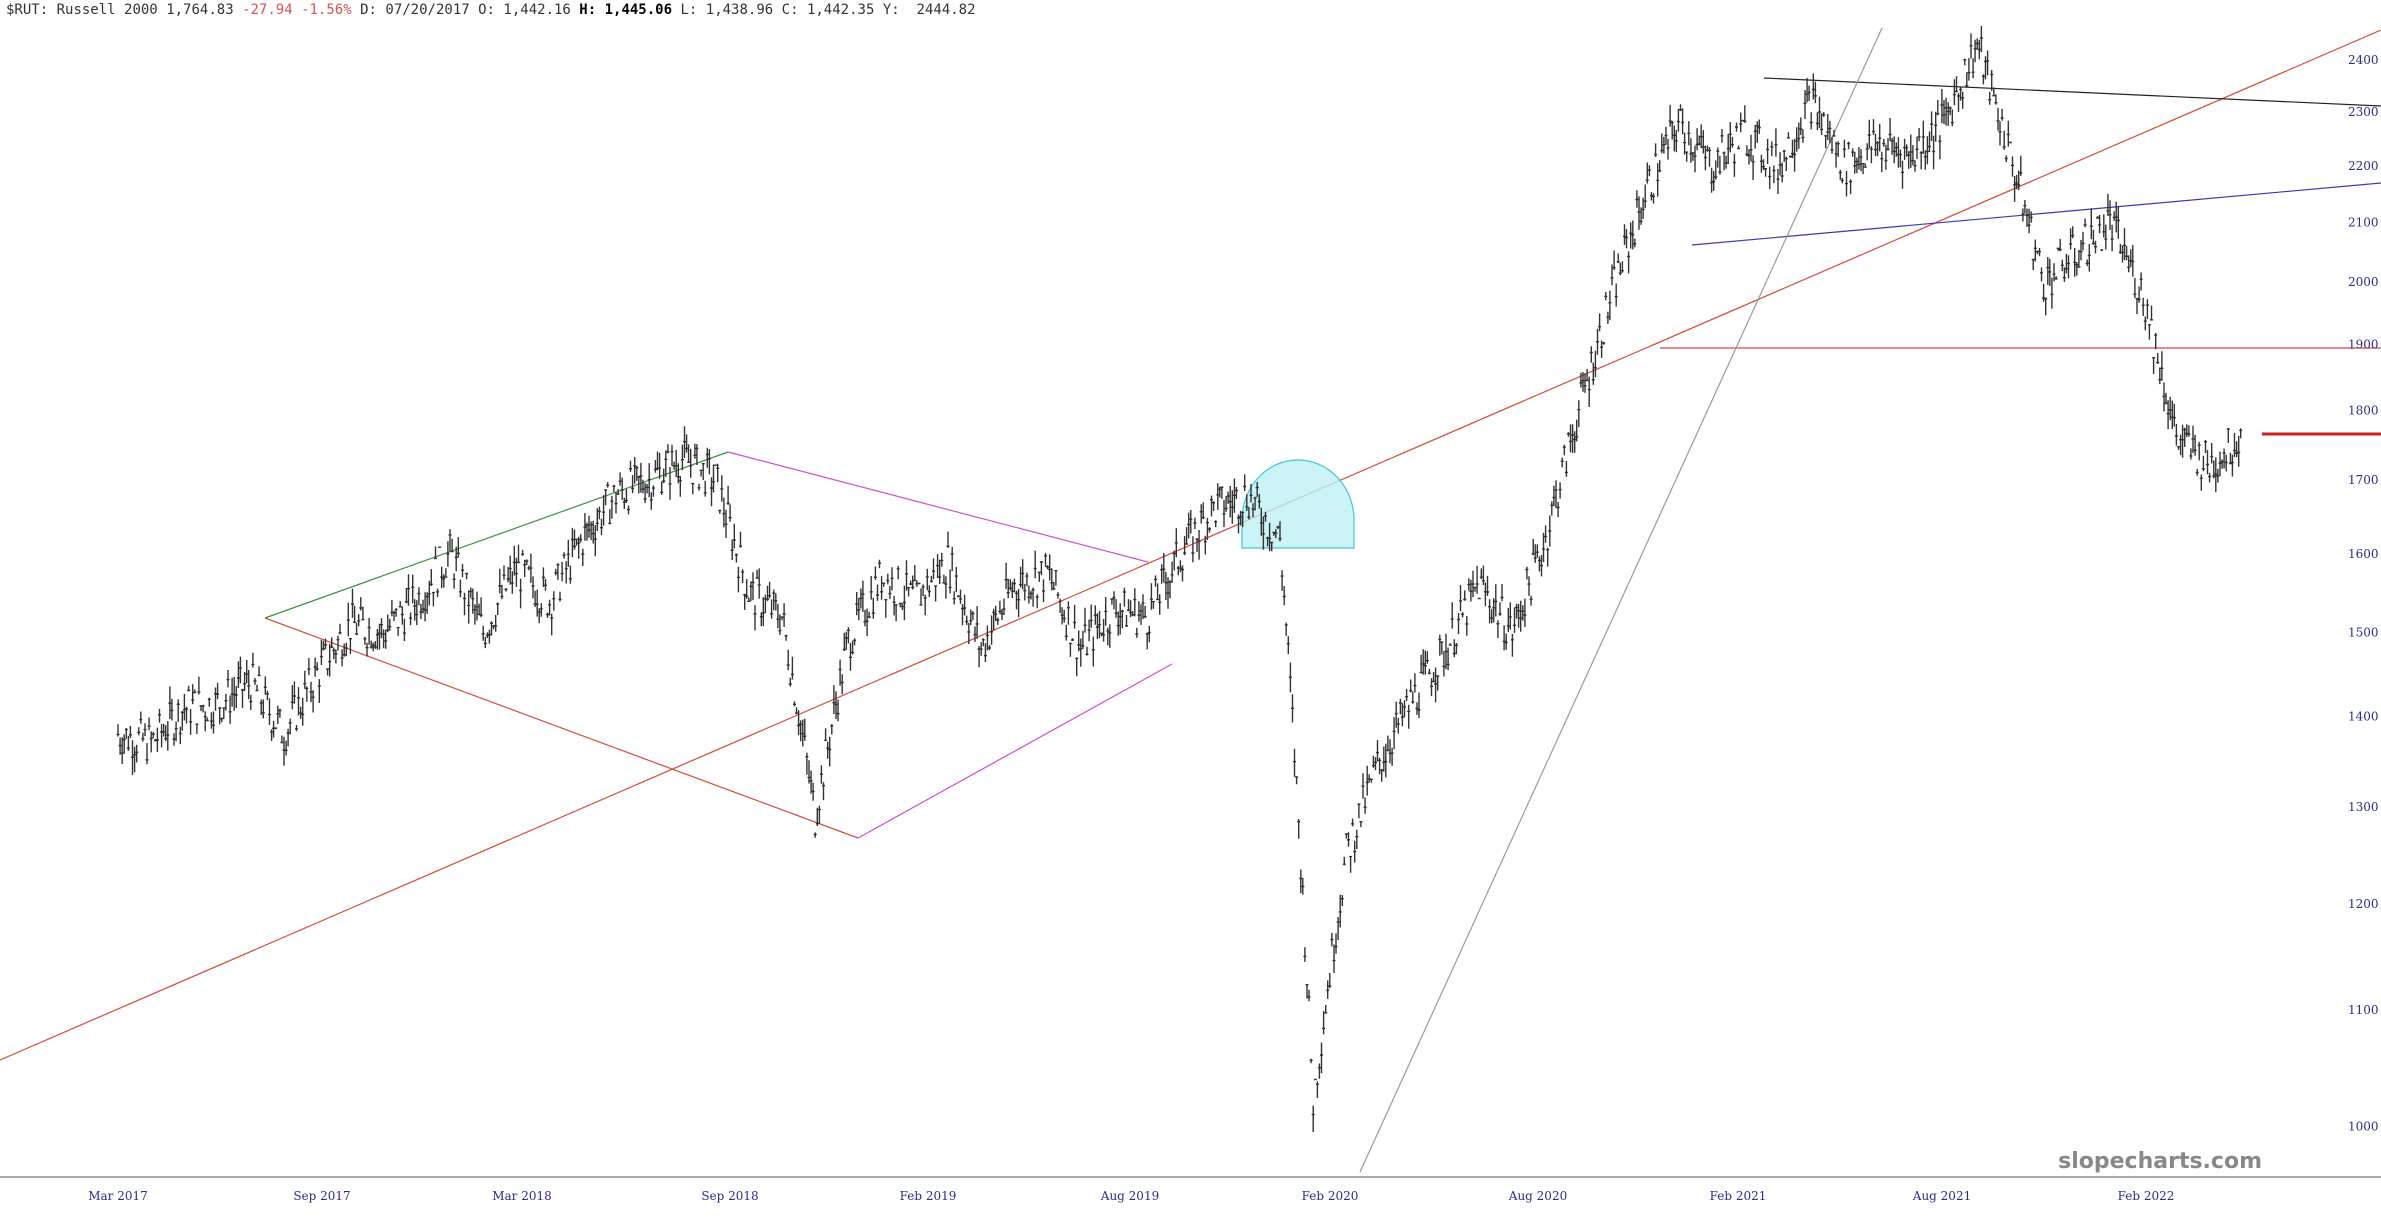  Describe the element at coordinates (928, 1196) in the screenshot. I see `x-tick-label: Feb 2019` at that location.